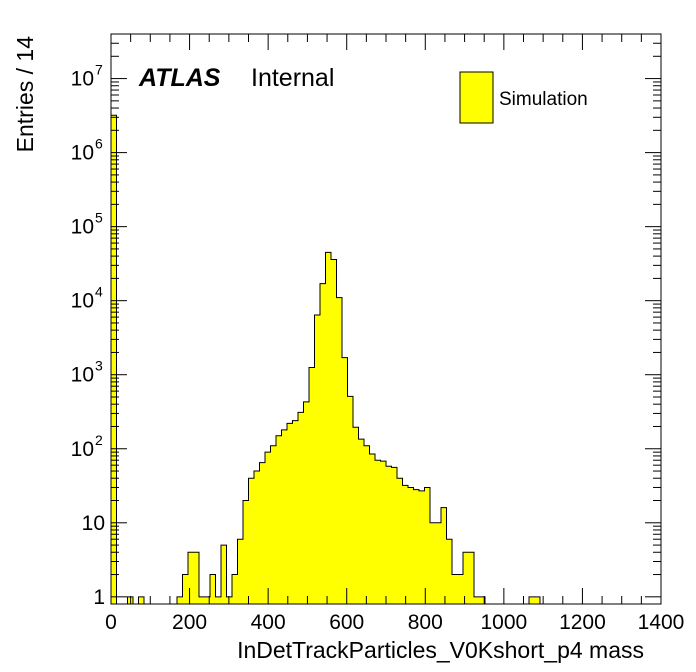  I want to click on y-tick-exponent: 6, so click(99, 144).